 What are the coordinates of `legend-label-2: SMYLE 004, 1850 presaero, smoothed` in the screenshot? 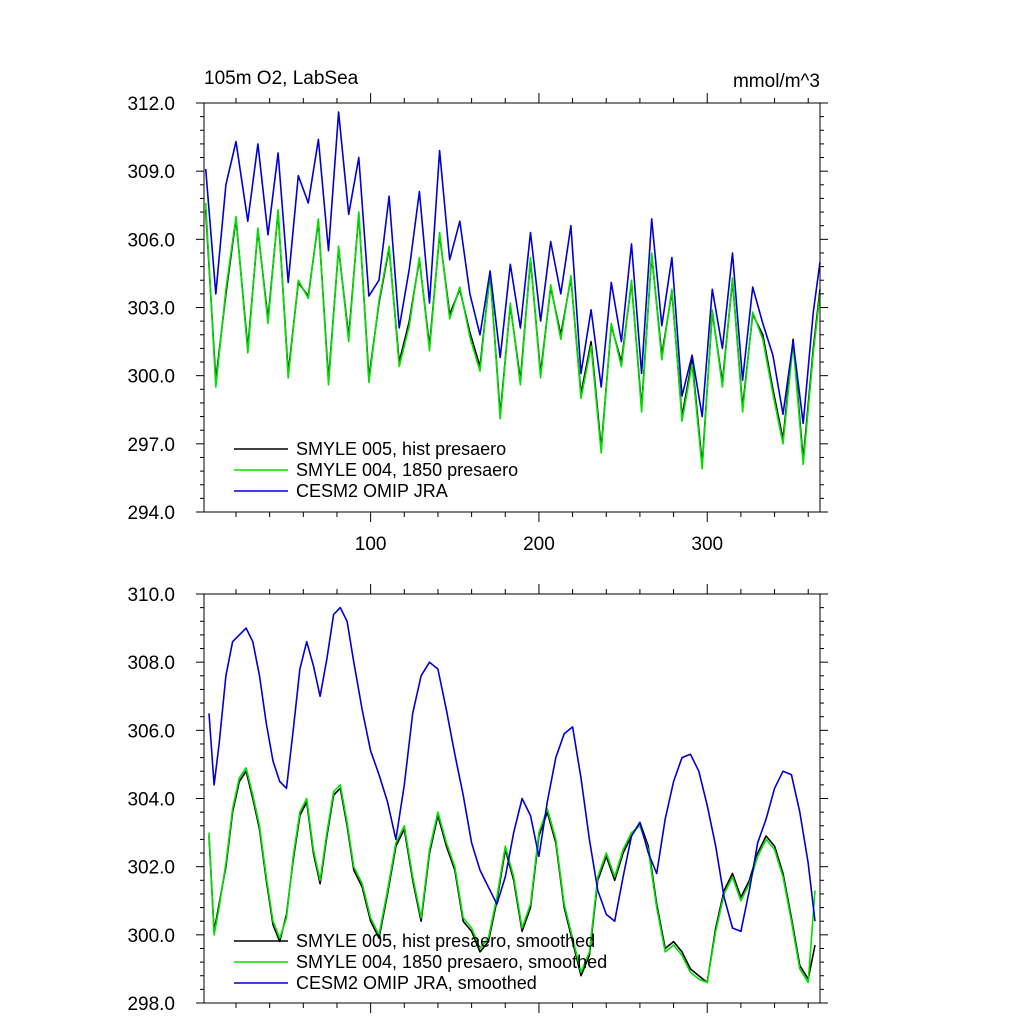 It's located at (451, 962).